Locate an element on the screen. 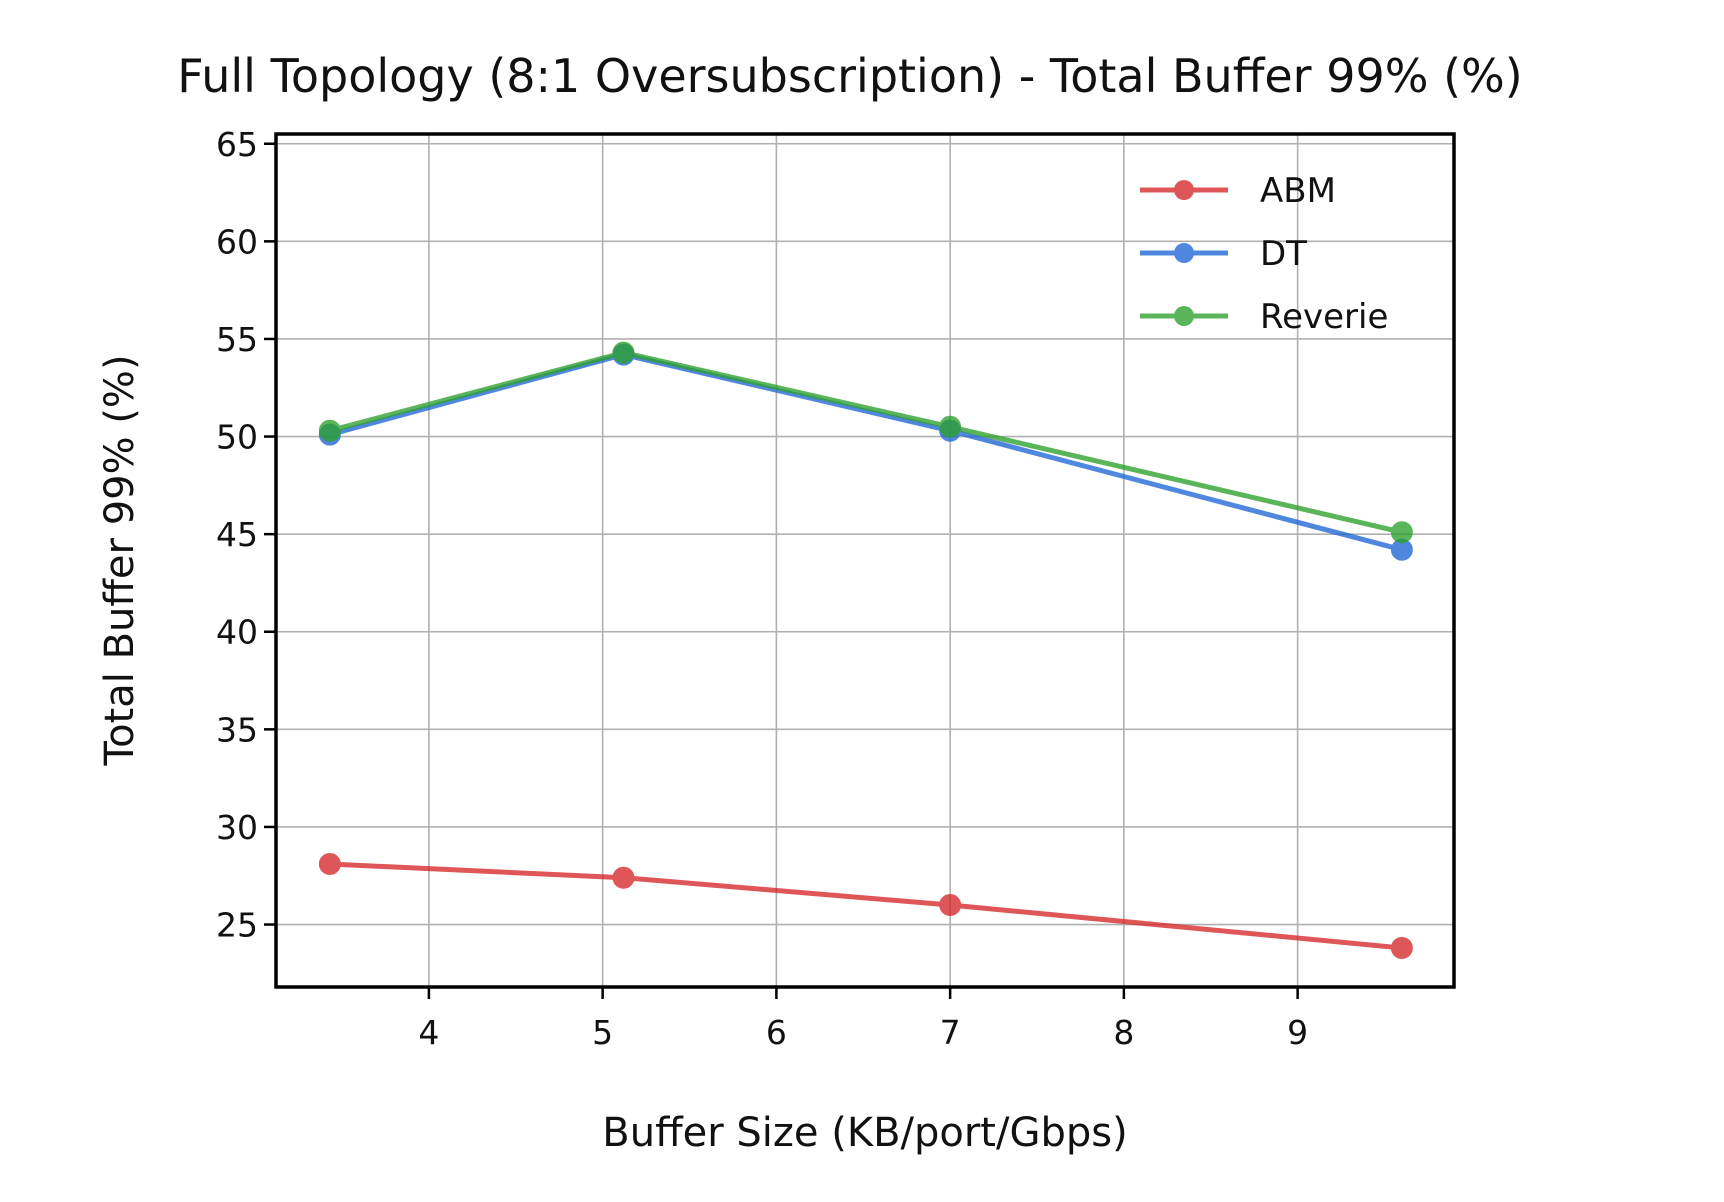 Image resolution: width=1724 pixels, height=1202 pixels. series-abm is located at coordinates (865, 906).